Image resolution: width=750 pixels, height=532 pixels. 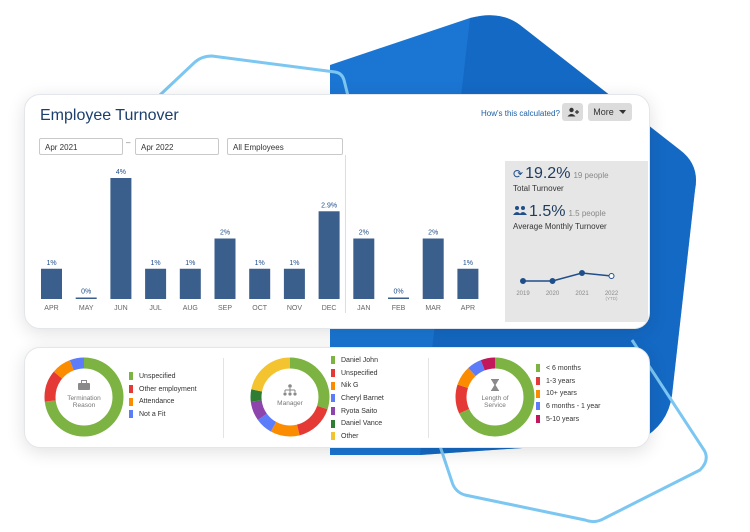 What do you see at coordinates (520, 113) in the screenshot?
I see `how-calculated-link: How's this calculated?` at bounding box center [520, 113].